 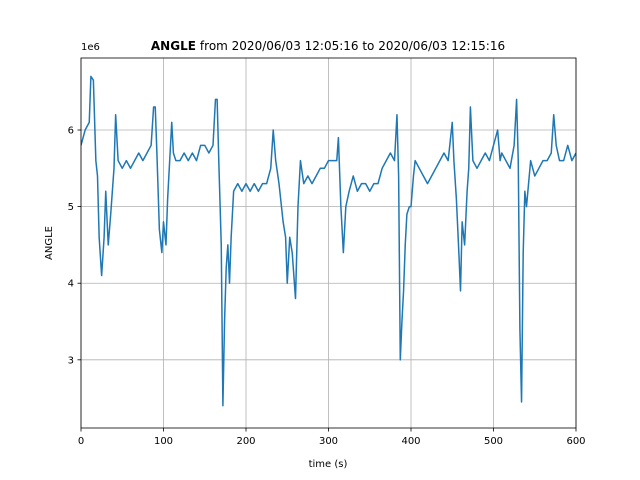 What do you see at coordinates (410, 441) in the screenshot?
I see `x-tick-label: 400` at bounding box center [410, 441].